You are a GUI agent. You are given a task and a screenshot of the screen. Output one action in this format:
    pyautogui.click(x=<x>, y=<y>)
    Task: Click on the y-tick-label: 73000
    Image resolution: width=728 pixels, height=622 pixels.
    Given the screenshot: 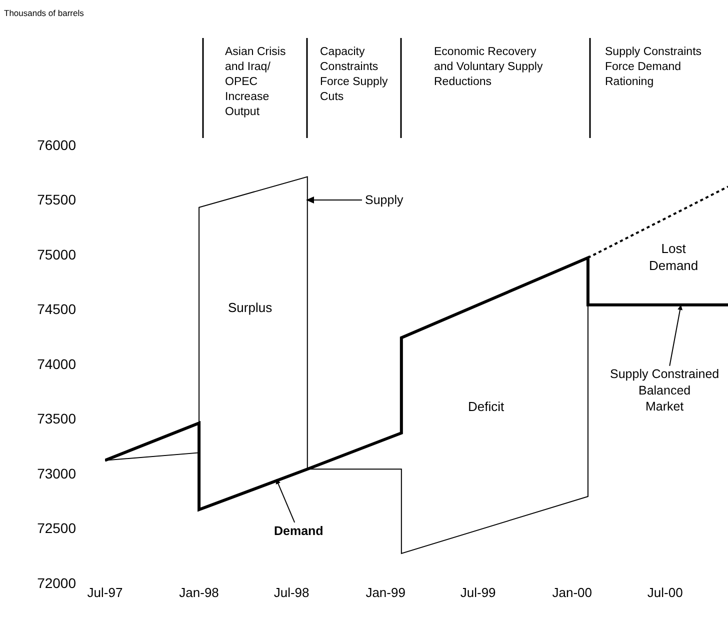 What is the action you would take?
    pyautogui.click(x=56, y=473)
    